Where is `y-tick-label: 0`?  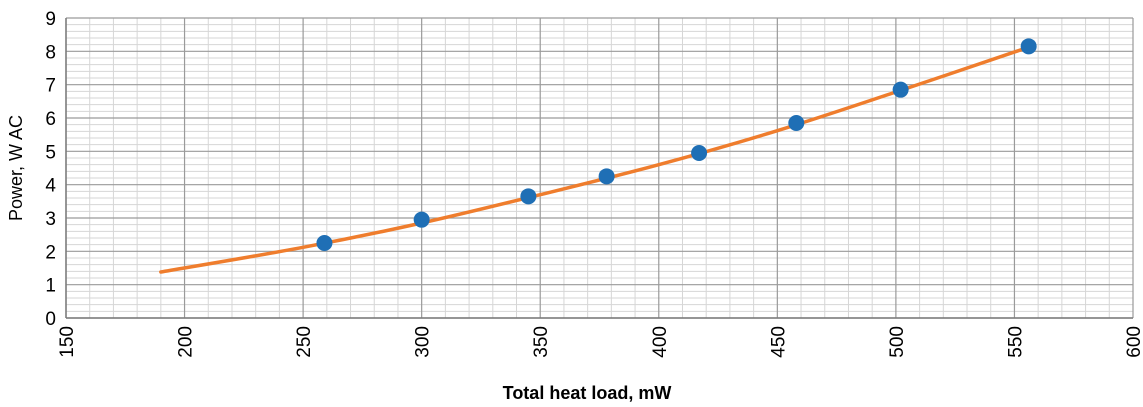
y-tick-label: 0 is located at coordinates (50, 319).